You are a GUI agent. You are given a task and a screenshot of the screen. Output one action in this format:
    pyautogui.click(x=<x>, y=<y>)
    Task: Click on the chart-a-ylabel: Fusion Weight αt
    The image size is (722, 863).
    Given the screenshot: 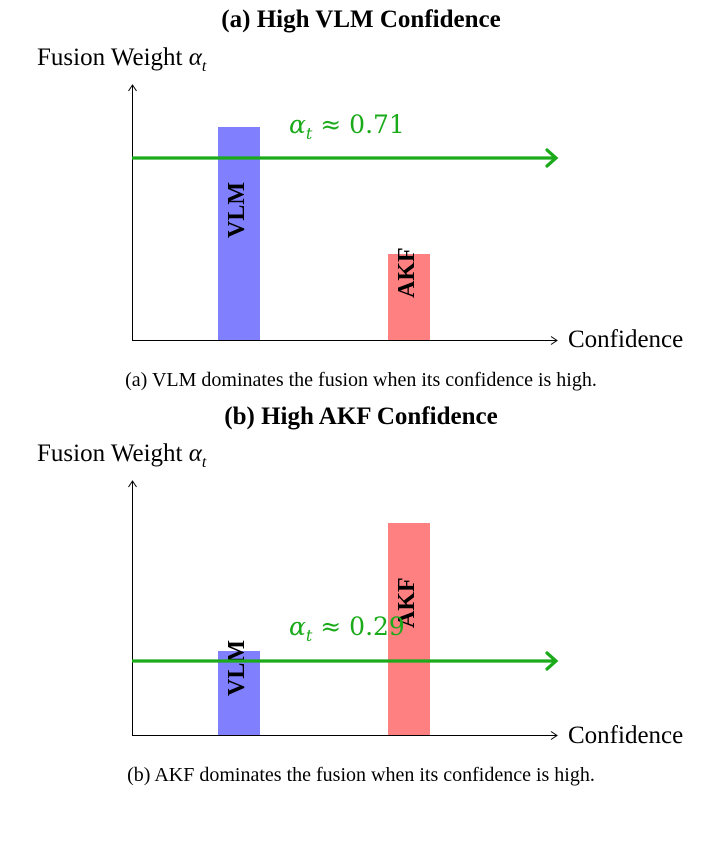 What is the action you would take?
    pyautogui.click(x=121, y=60)
    